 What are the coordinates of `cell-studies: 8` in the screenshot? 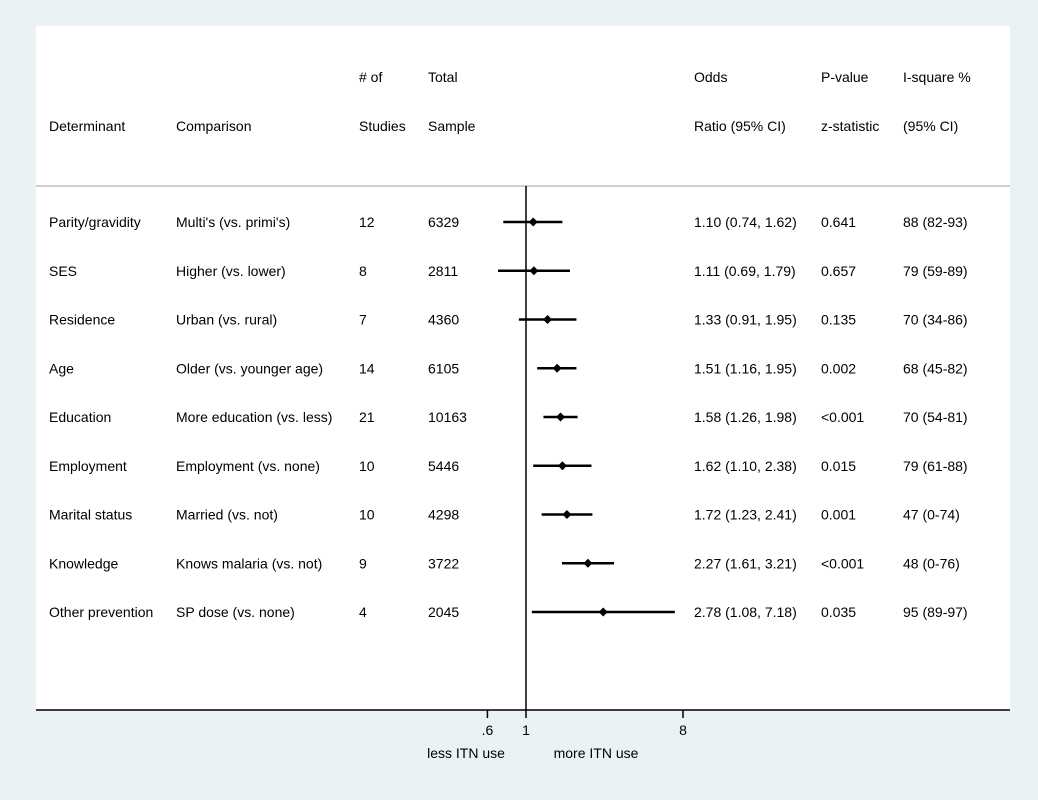 It's located at (363, 271).